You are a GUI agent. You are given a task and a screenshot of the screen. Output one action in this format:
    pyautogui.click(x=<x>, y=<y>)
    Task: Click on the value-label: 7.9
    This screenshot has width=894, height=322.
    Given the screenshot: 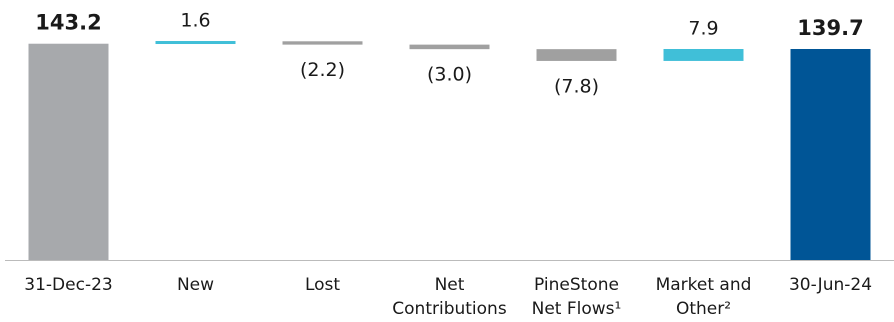 What is the action you would take?
    pyautogui.click(x=703, y=29)
    